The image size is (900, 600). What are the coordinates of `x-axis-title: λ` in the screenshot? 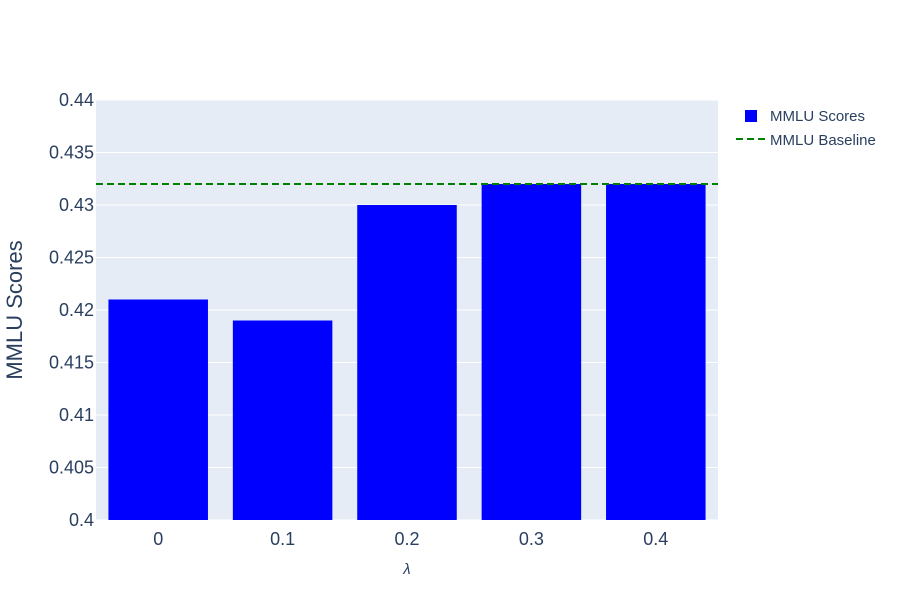 It's located at (406, 569).